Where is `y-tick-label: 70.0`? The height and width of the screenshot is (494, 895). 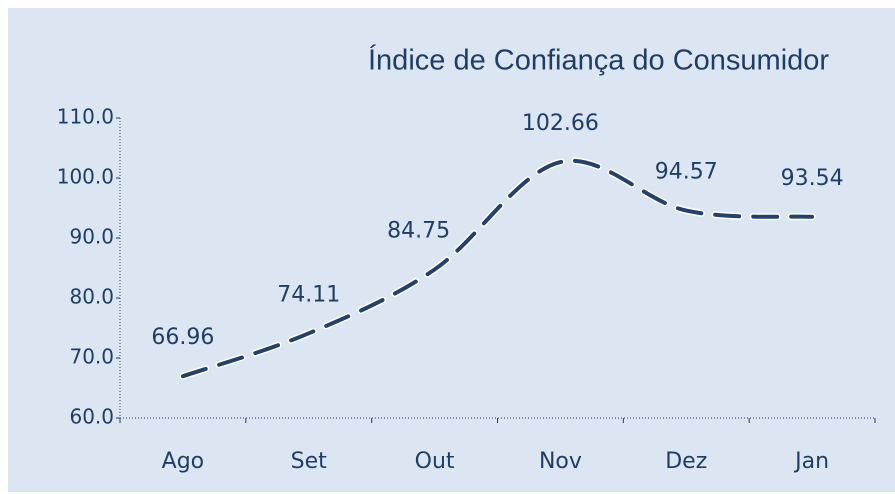
y-tick-label: 70.0 is located at coordinates (91, 357).